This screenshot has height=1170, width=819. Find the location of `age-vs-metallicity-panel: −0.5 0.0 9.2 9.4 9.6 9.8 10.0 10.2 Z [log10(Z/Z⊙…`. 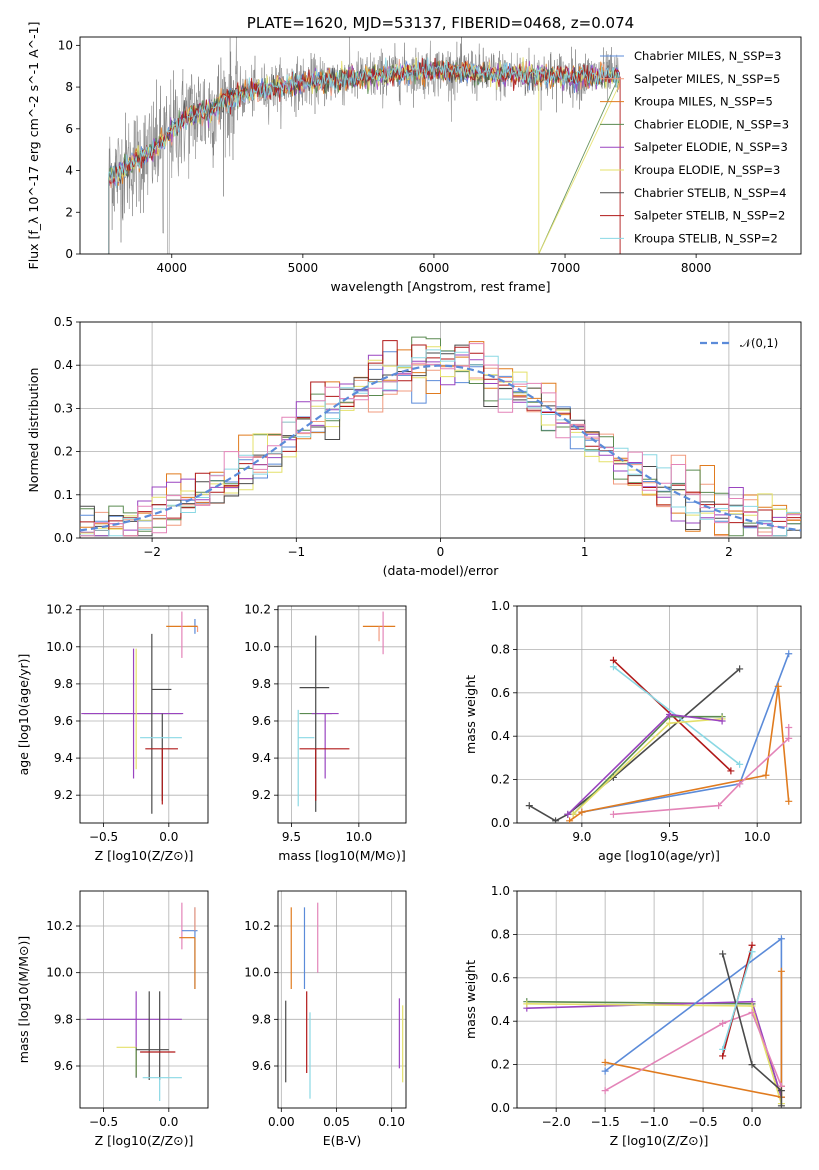

age-vs-metallicity-panel: −0.5 0.0 9.2 9.4 9.6 9.8 10.0 10.2 Z [log10(Z/Z⊙… is located at coordinates (112, 733).